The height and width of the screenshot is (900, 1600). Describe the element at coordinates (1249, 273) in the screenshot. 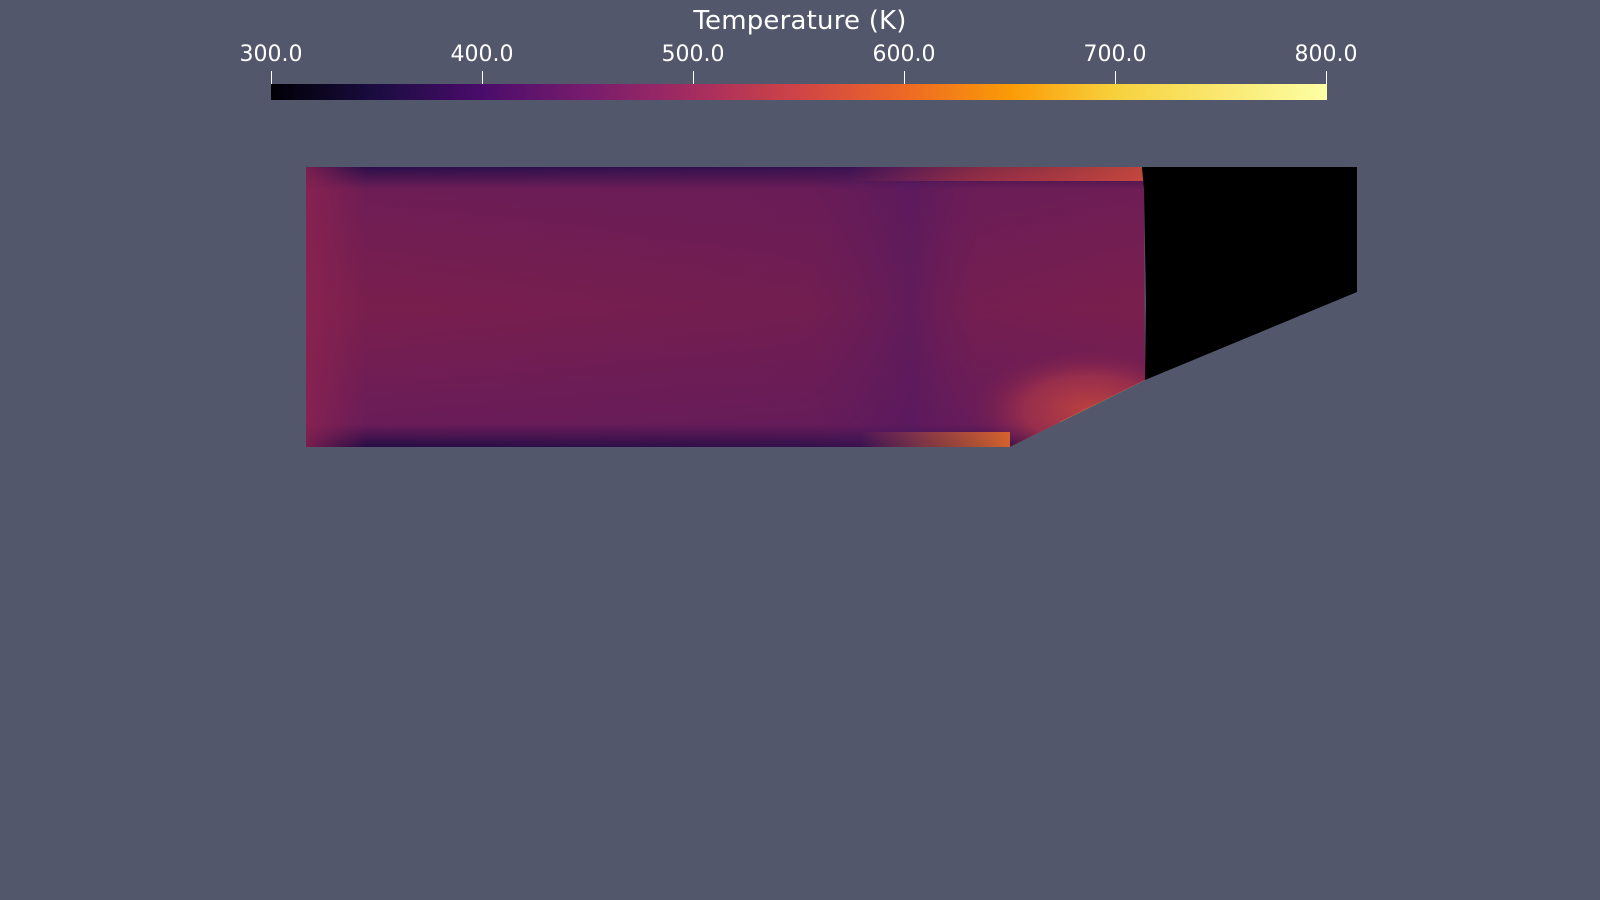

I see `solid-region` at that location.